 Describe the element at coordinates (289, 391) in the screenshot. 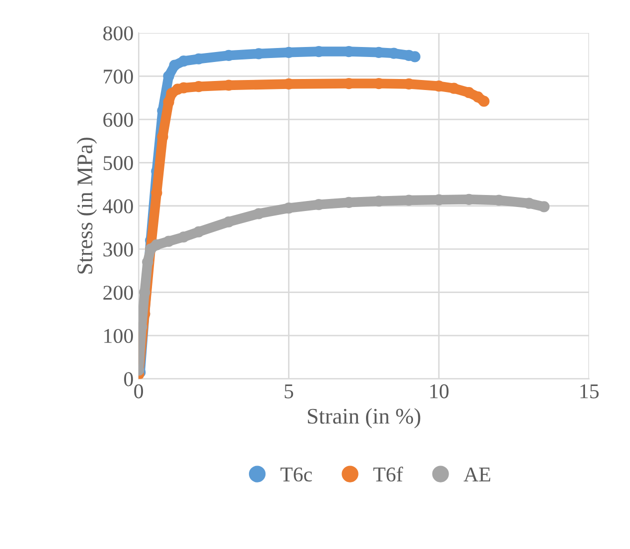

I see `x-tick-label: 5` at that location.